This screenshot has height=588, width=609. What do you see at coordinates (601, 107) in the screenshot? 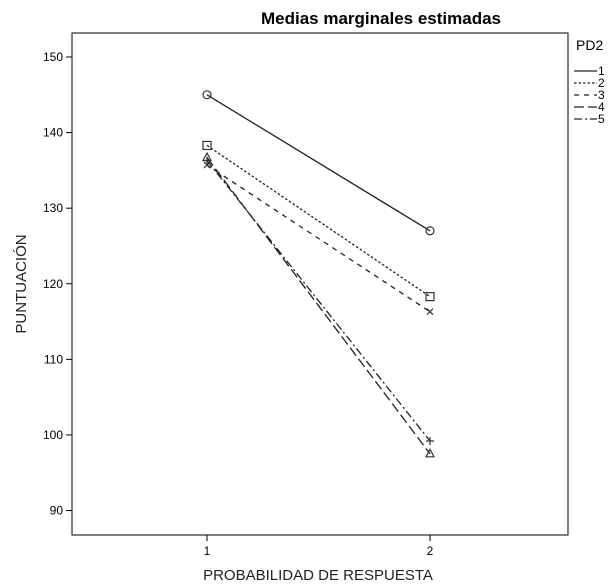
I see `legend-label-4: 4` at bounding box center [601, 107].